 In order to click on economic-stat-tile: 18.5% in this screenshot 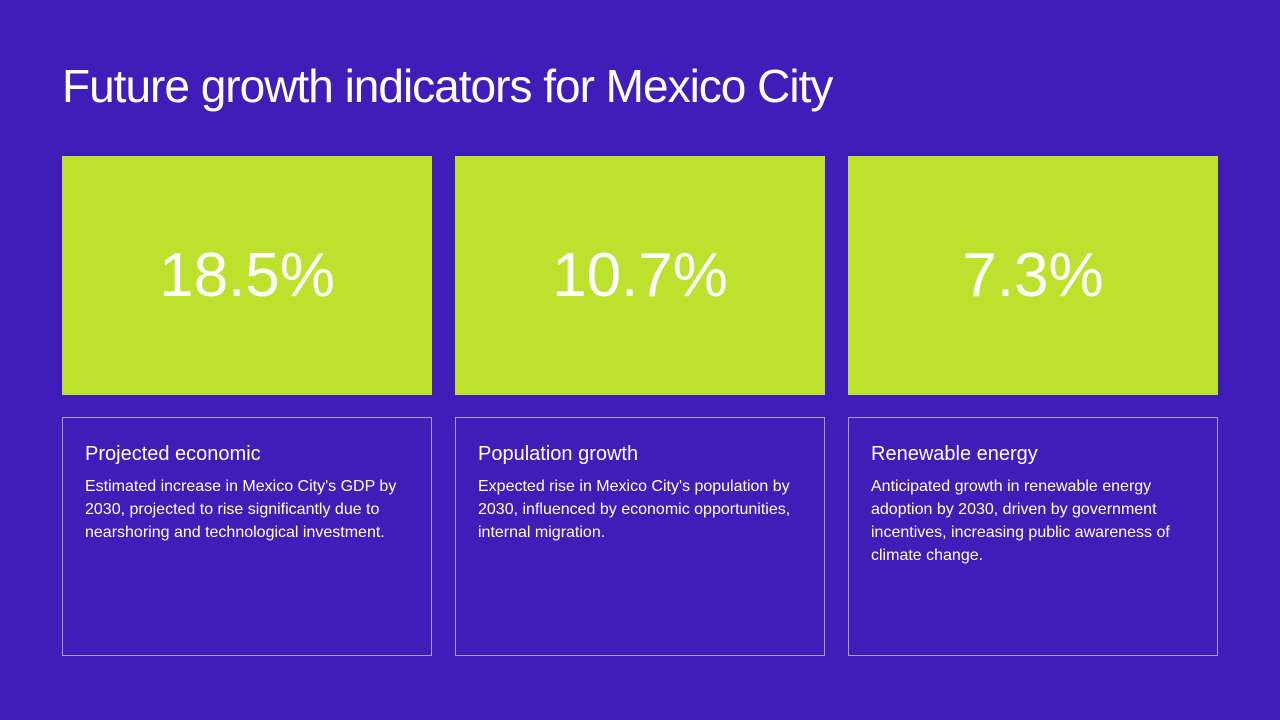, I will do `click(247, 275)`.